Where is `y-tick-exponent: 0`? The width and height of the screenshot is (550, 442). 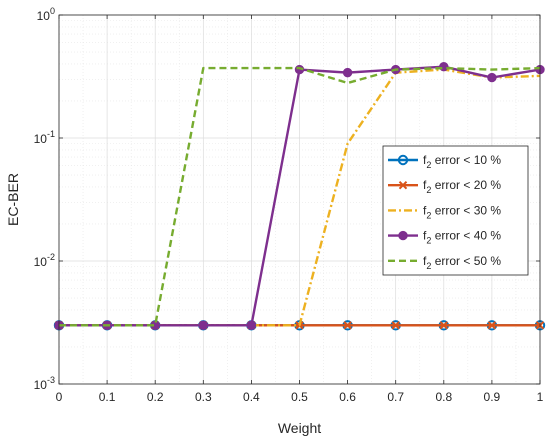 y-tick-exponent: 0 is located at coordinates (52, 11).